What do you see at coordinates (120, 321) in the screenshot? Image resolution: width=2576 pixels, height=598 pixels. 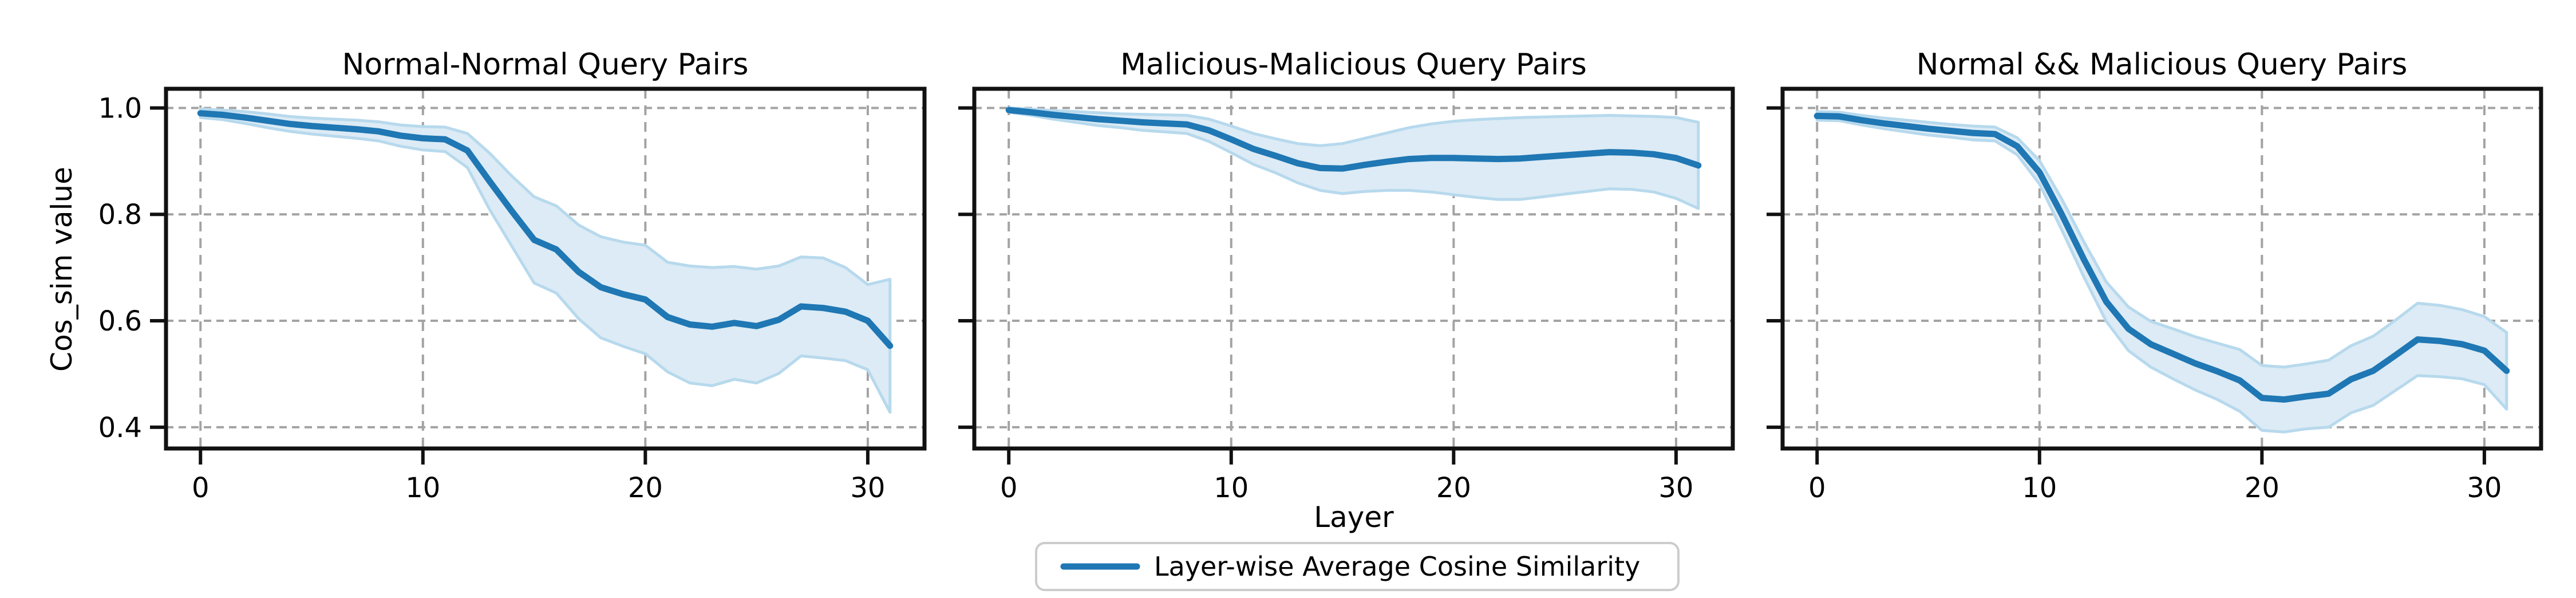 I see `y-tick-label: 0.6` at bounding box center [120, 321].